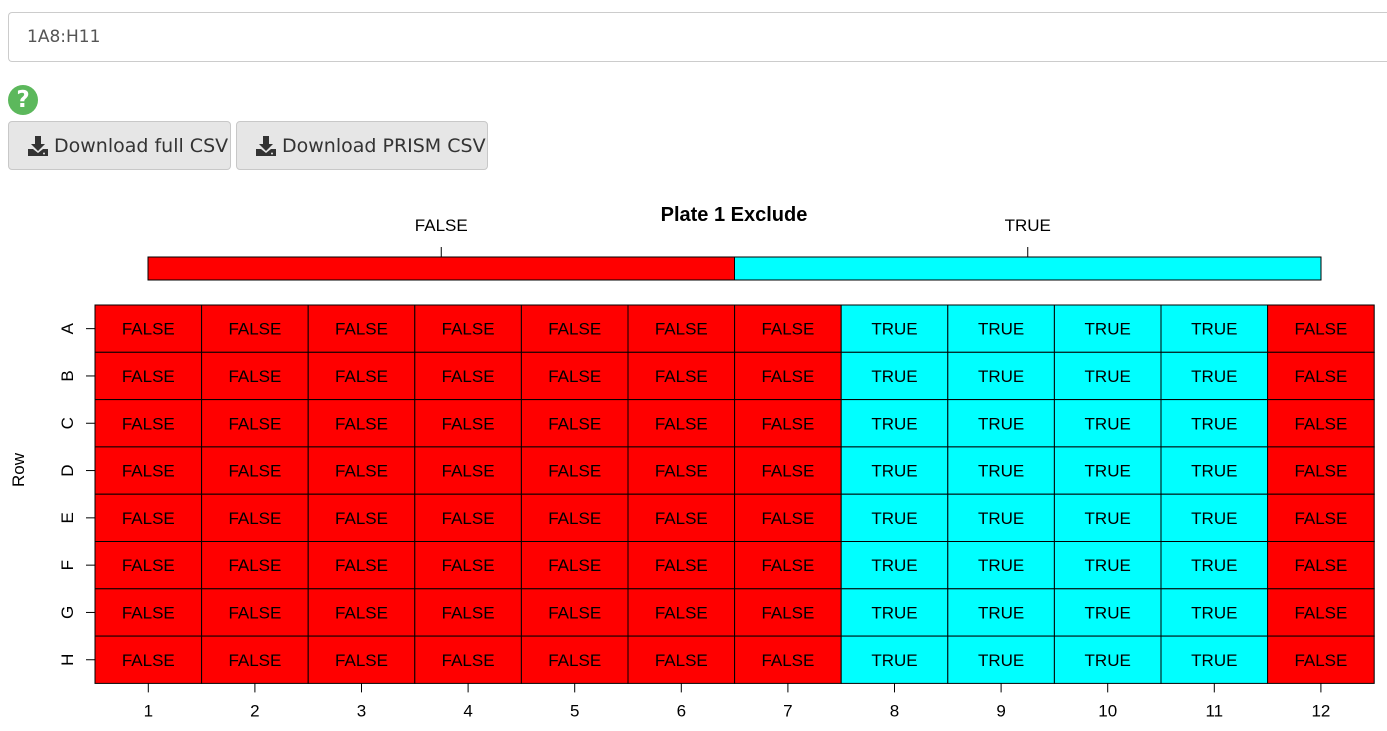 Image resolution: width=1387 pixels, height=731 pixels. What do you see at coordinates (384, 145) in the screenshot?
I see `download-prism-csv-label: Download PRISM CSV` at bounding box center [384, 145].